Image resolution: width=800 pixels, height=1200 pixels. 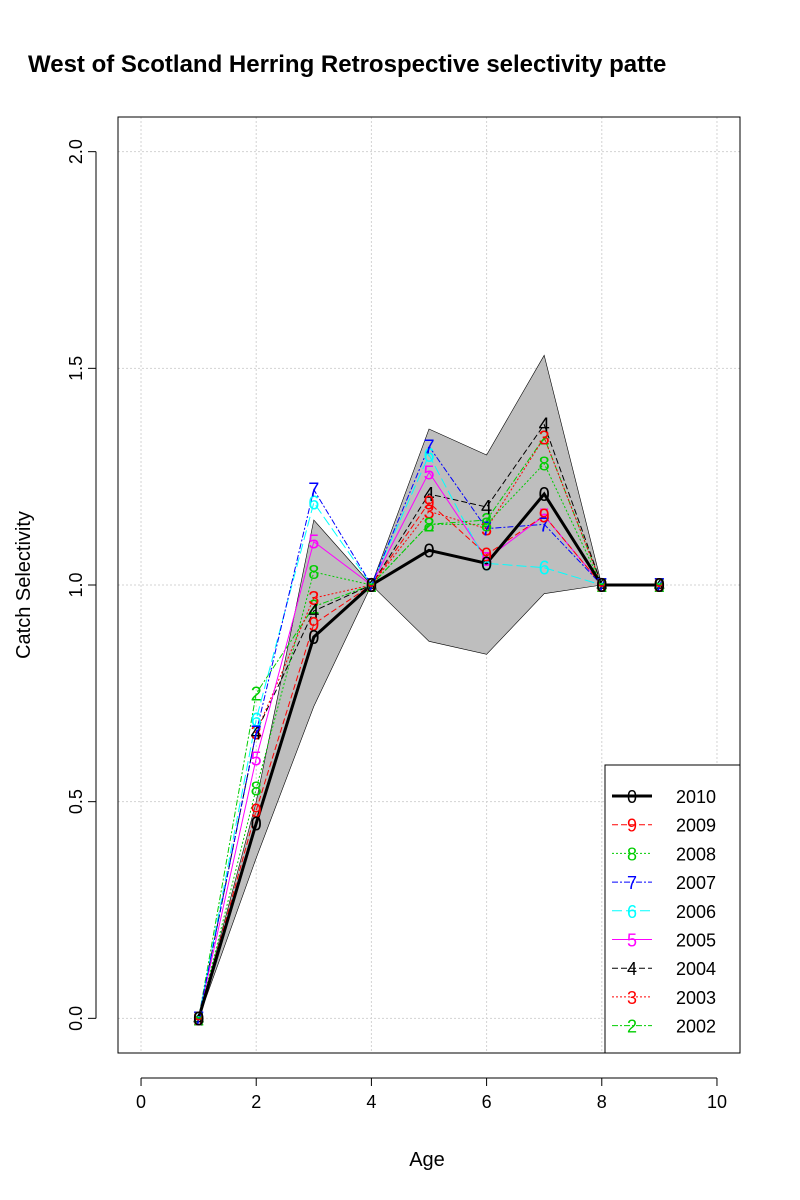 What do you see at coordinates (696, 1027) in the screenshot?
I see `legend-entry-2002: 2002` at bounding box center [696, 1027].